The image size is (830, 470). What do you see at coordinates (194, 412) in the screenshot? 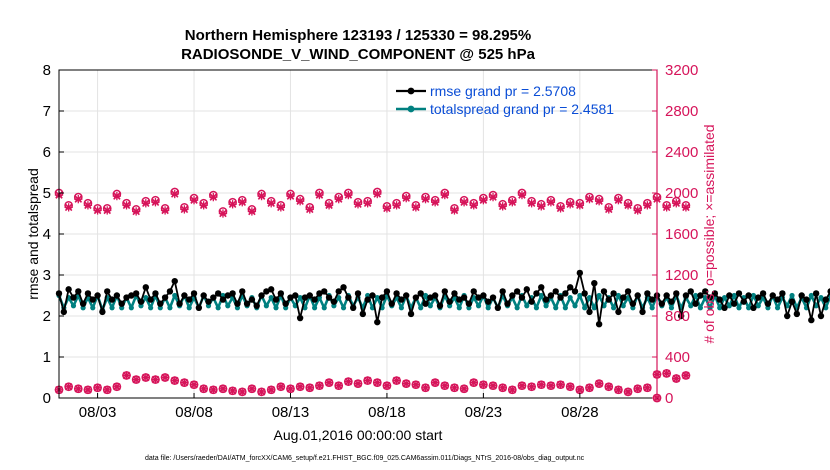
I see `x-tick-label: 08/08` at bounding box center [194, 412].